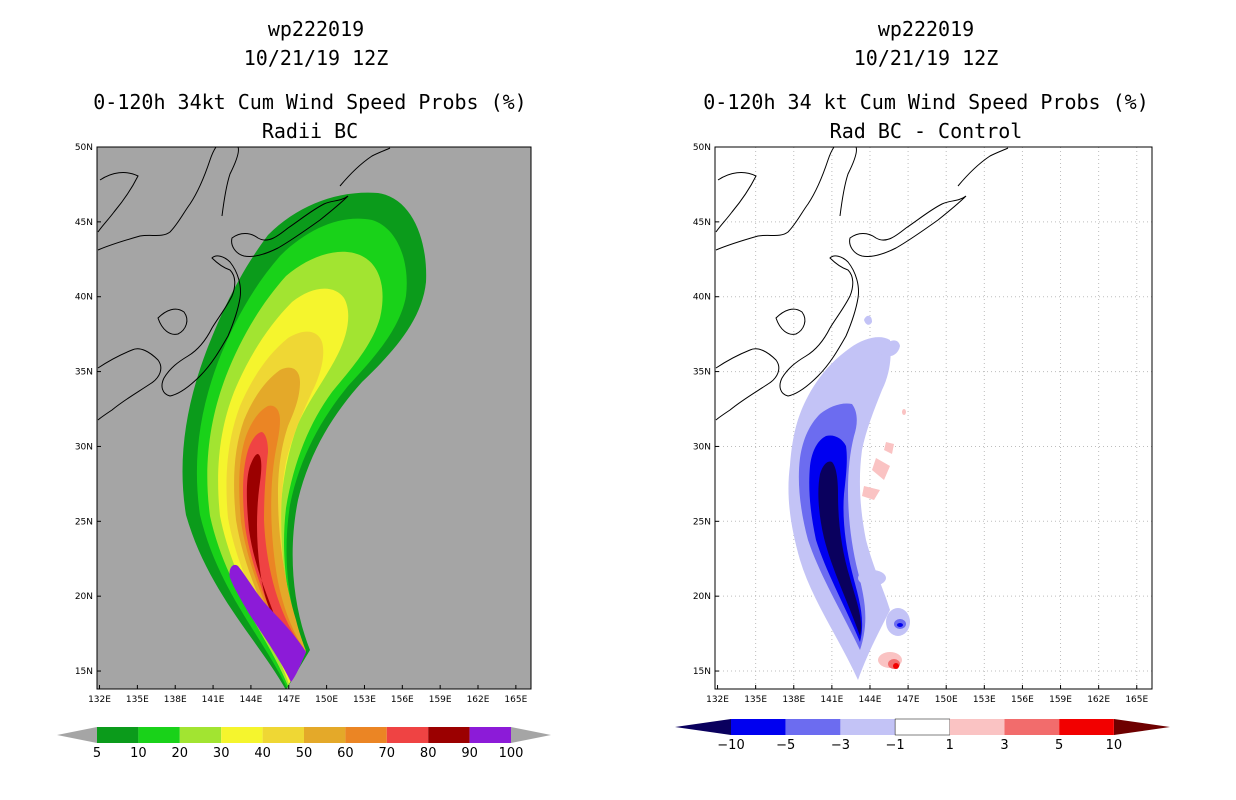 This screenshot has width=1236, height=800. What do you see at coordinates (703, 727) in the screenshot?
I see `right-colorbar-low-arrow` at bounding box center [703, 727].